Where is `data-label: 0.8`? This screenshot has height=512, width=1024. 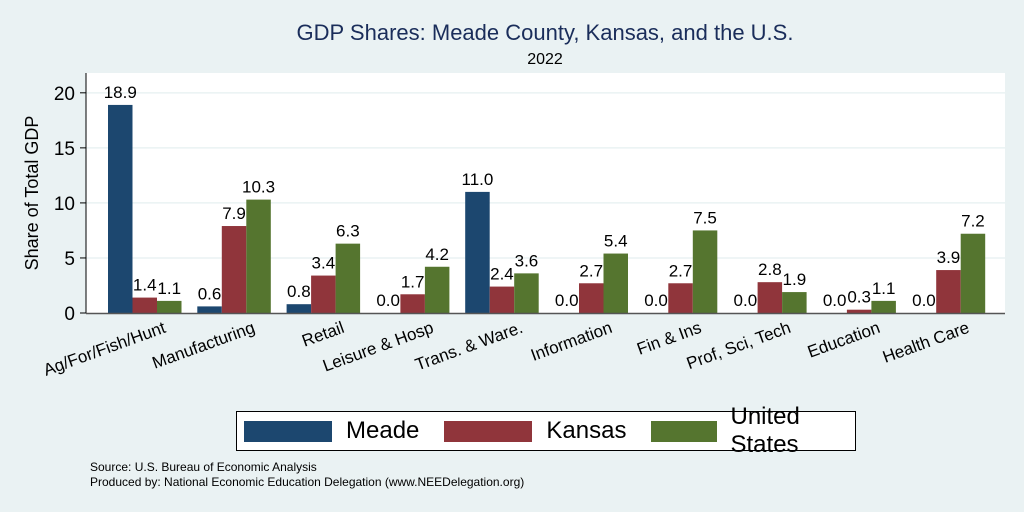
data-label: 0.8 is located at coordinates (299, 291).